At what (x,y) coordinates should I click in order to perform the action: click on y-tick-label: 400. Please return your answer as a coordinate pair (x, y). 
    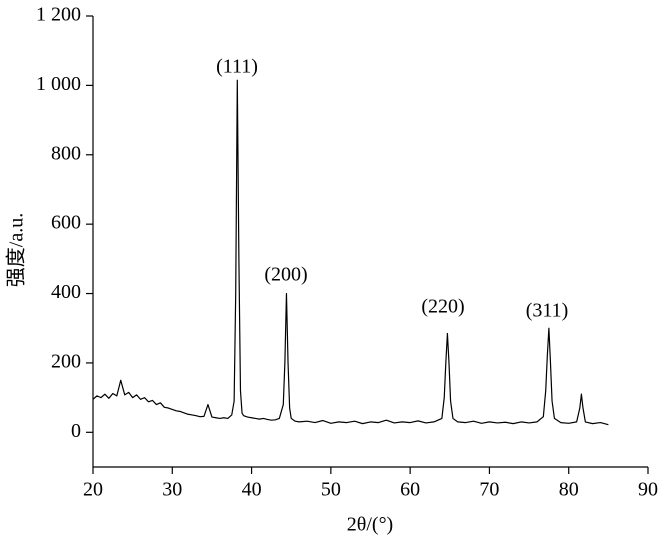
    Looking at the image, I should click on (66, 292).